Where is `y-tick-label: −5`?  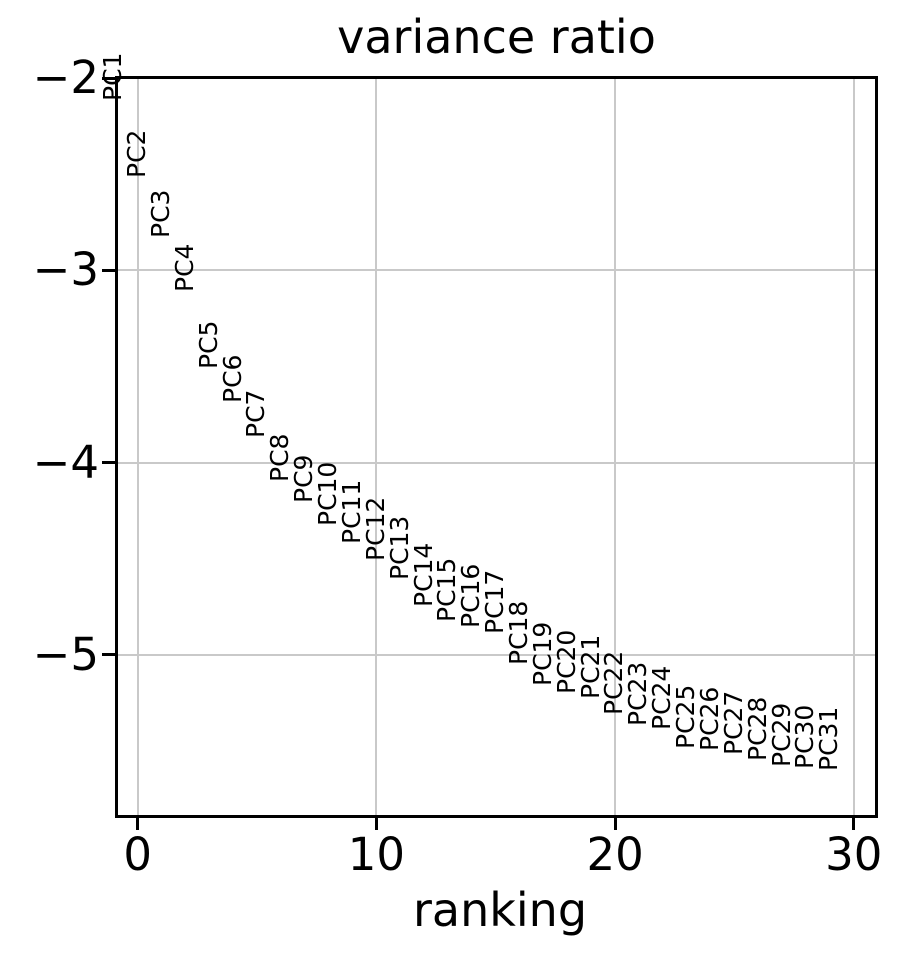
y-tick-label: −5 is located at coordinates (65, 654).